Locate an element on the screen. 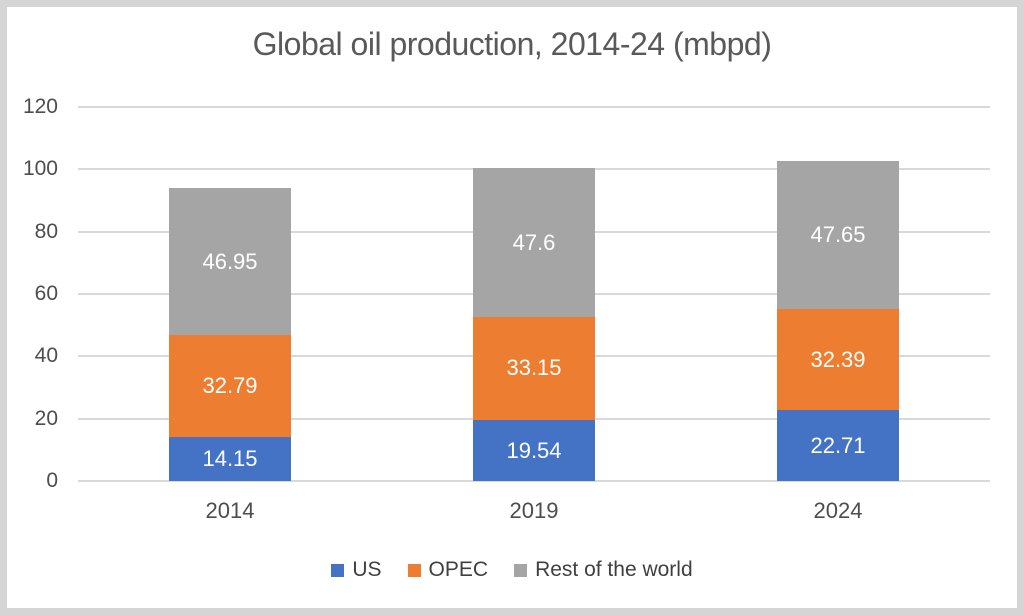  value-label: 47.65 is located at coordinates (838, 235).